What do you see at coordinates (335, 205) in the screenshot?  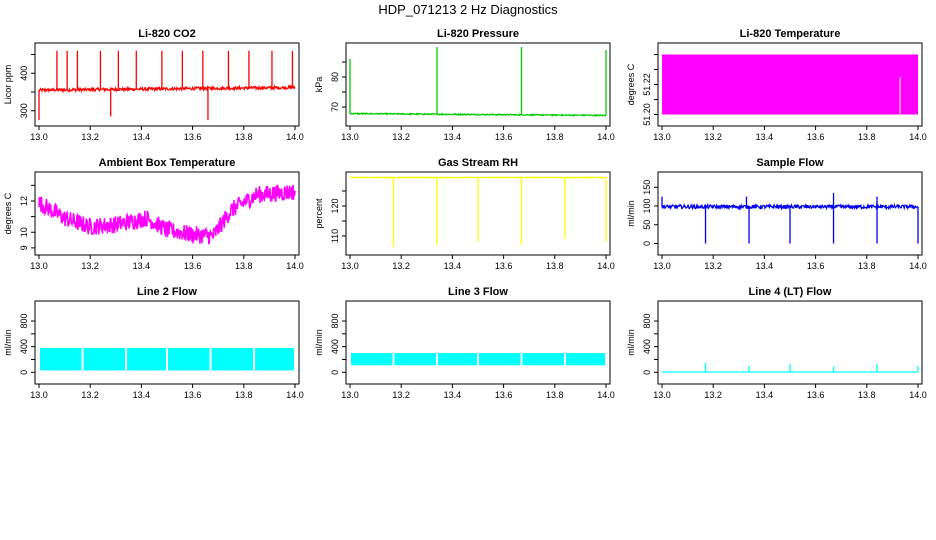 I see `y-tick-label: 120` at bounding box center [335, 205].